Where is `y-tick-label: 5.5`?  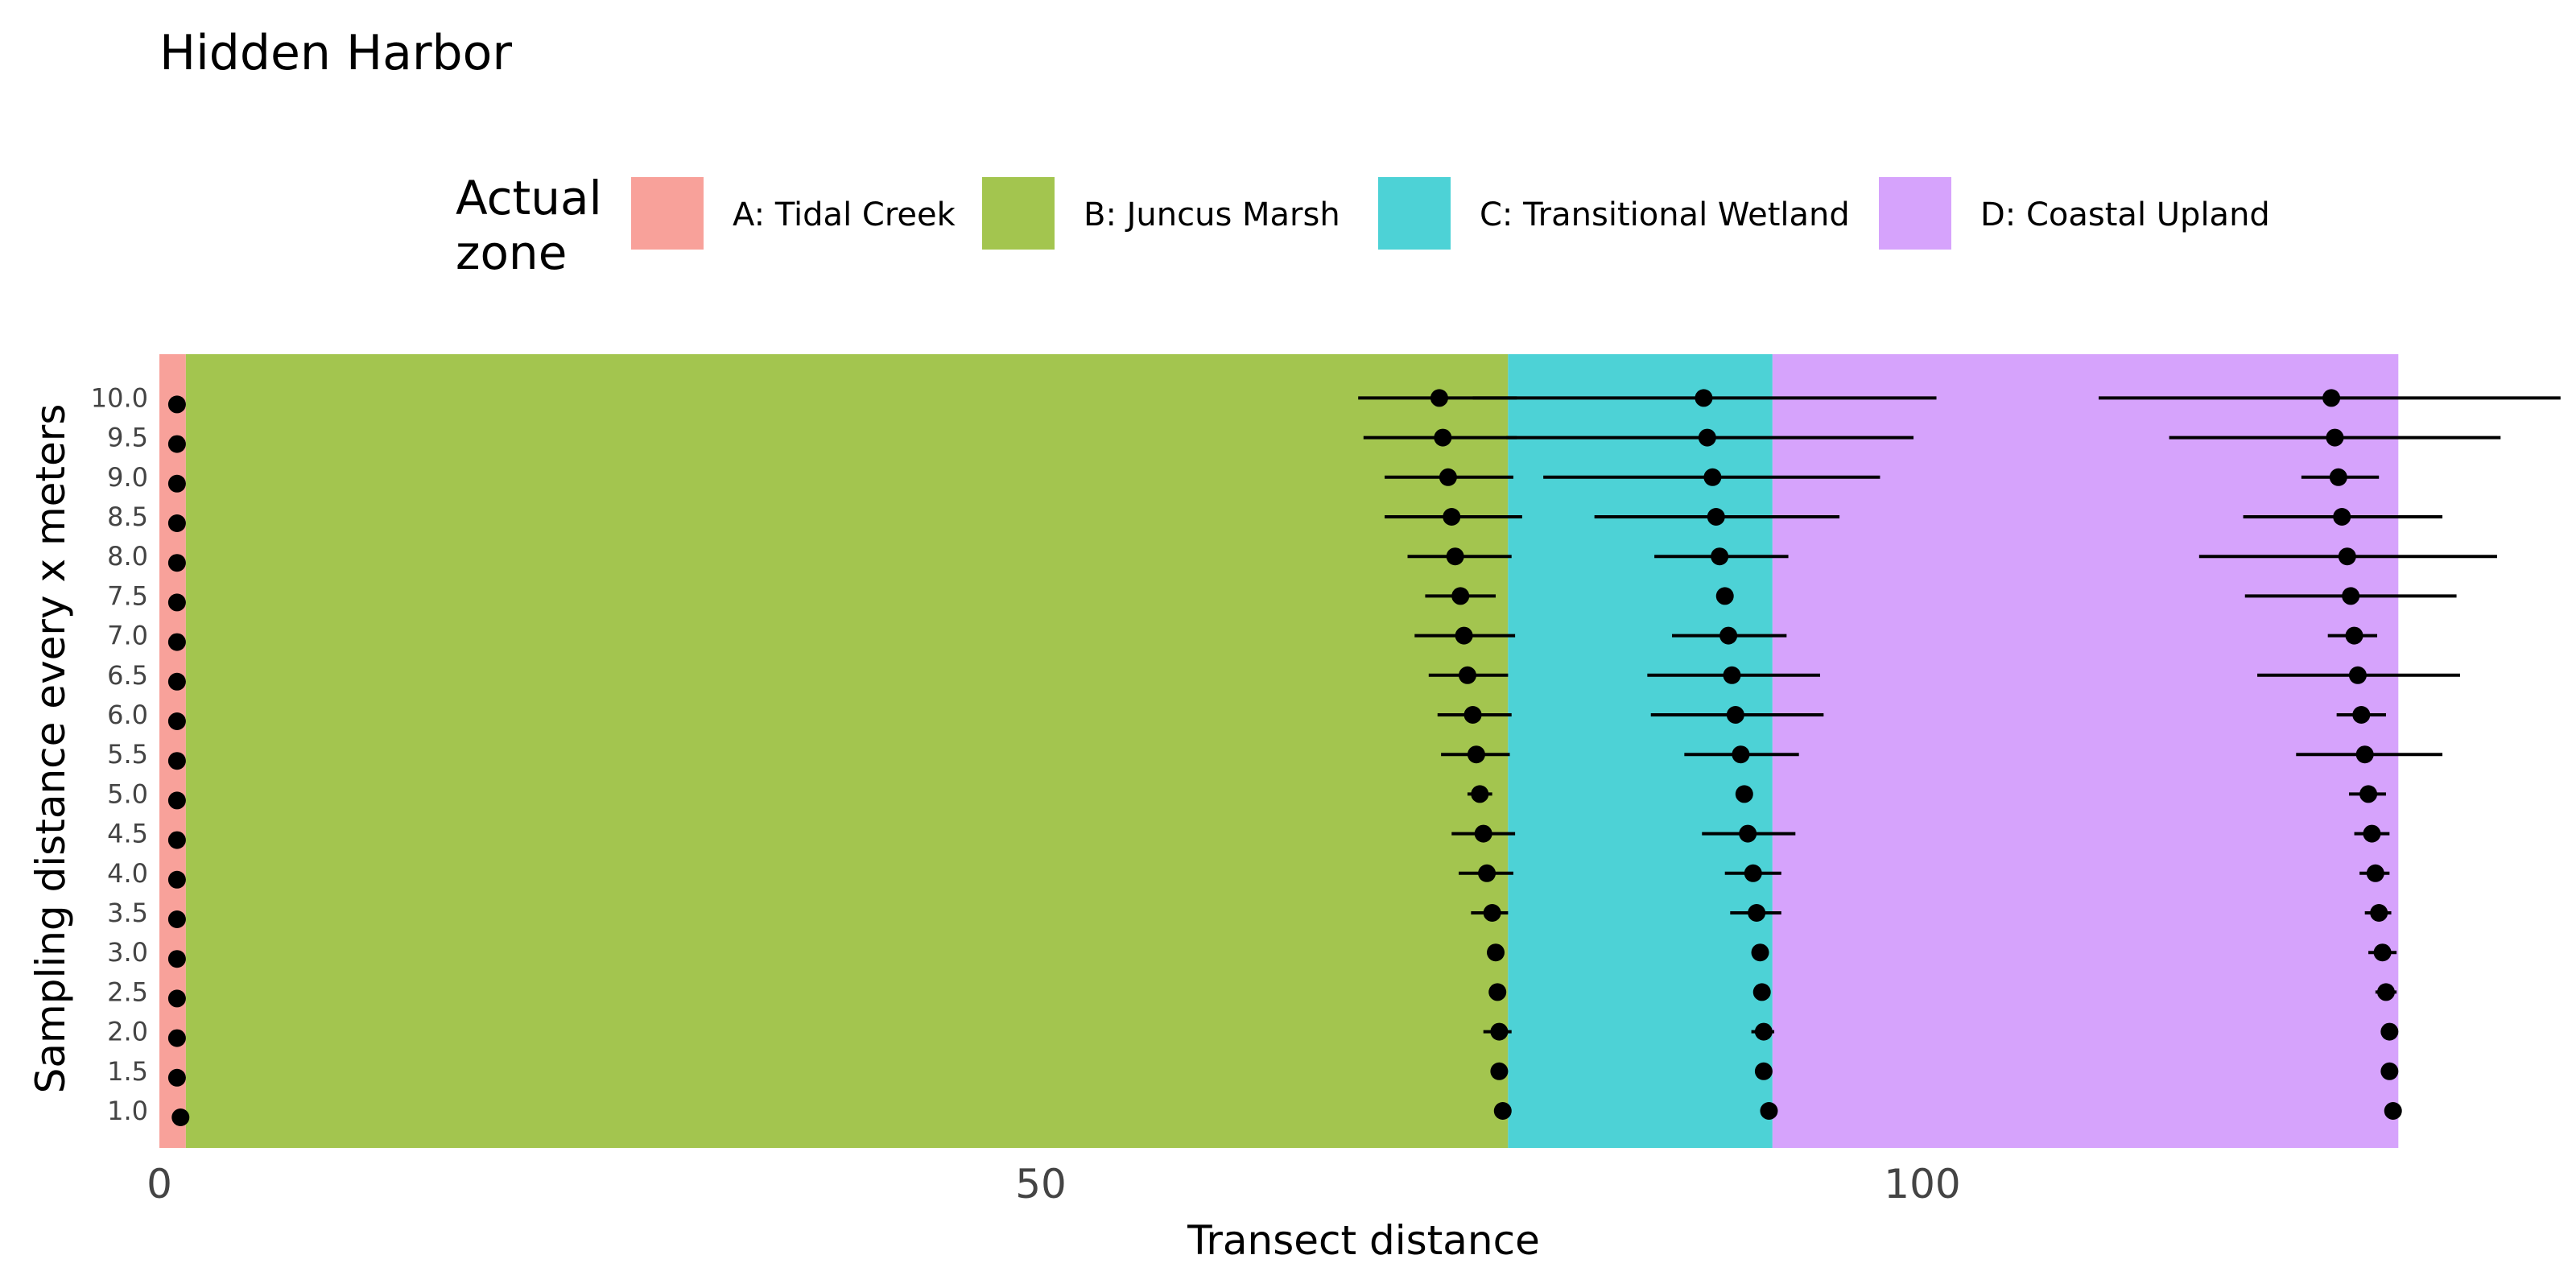
y-tick-label: 5.5 is located at coordinates (127, 754).